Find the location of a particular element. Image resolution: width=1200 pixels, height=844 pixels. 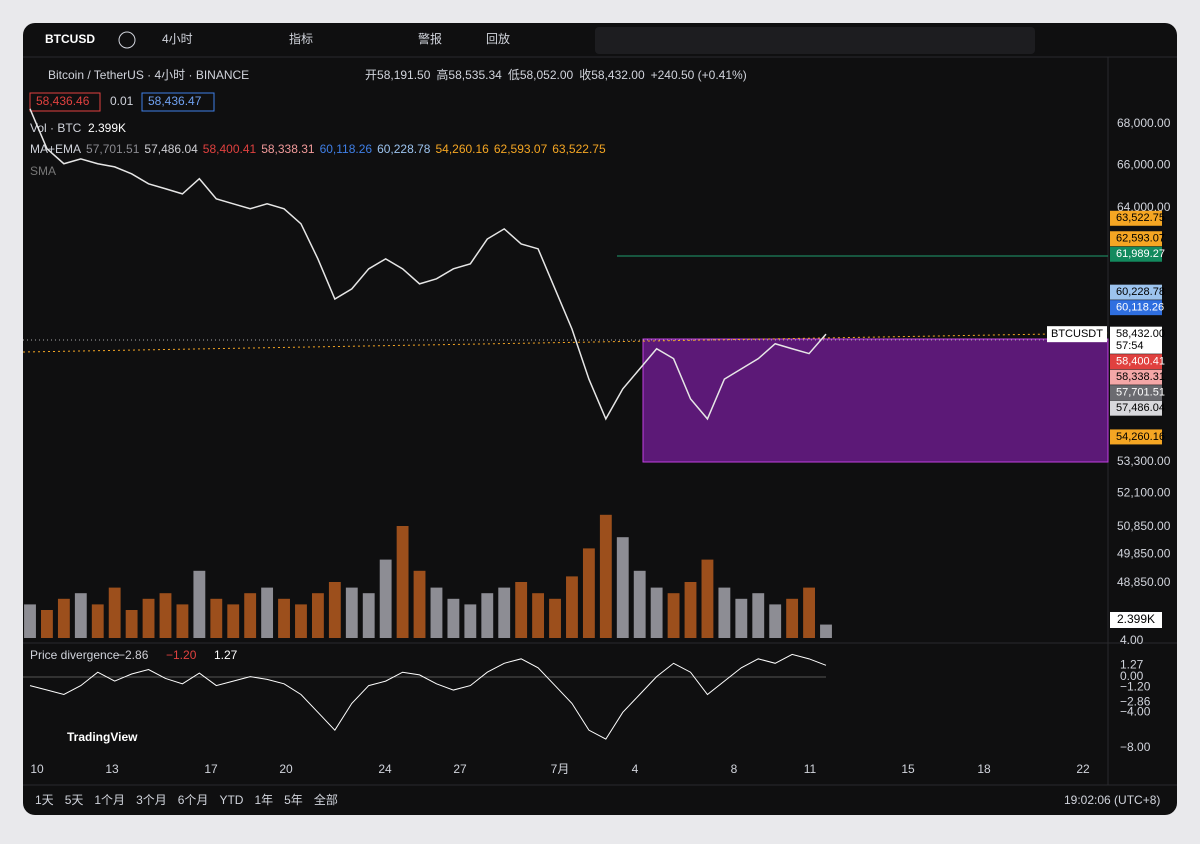

ohlc-label: 低 is located at coordinates (514, 75).